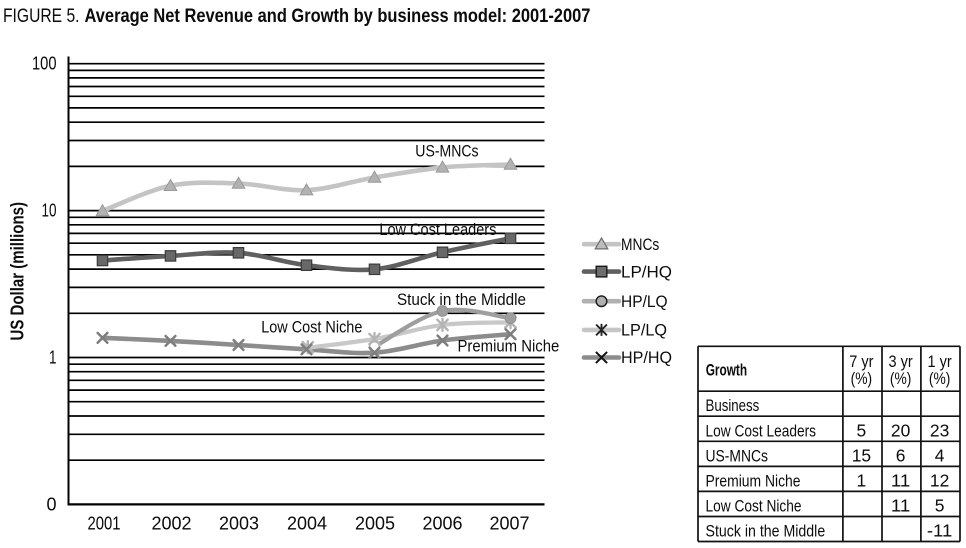 The width and height of the screenshot is (966, 548). What do you see at coordinates (939, 531) in the screenshot?
I see `svg-text: -11` at bounding box center [939, 531].